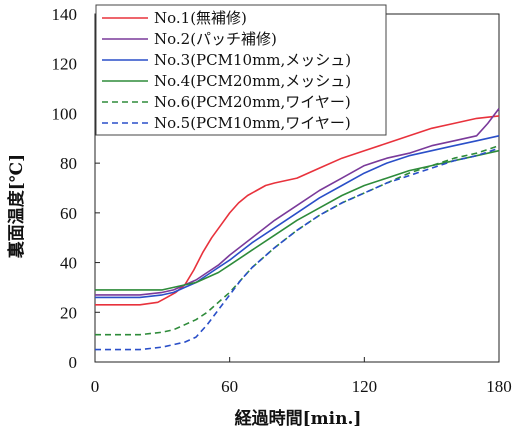  Describe the element at coordinates (252, 81) in the screenshot. I see `legend-label-4: No.4(PCM20mm,メッシュ)` at that location.